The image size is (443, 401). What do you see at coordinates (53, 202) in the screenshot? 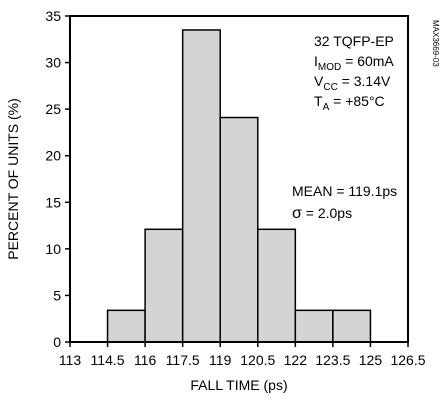
I see `y-tick-label: 15` at bounding box center [53, 202].